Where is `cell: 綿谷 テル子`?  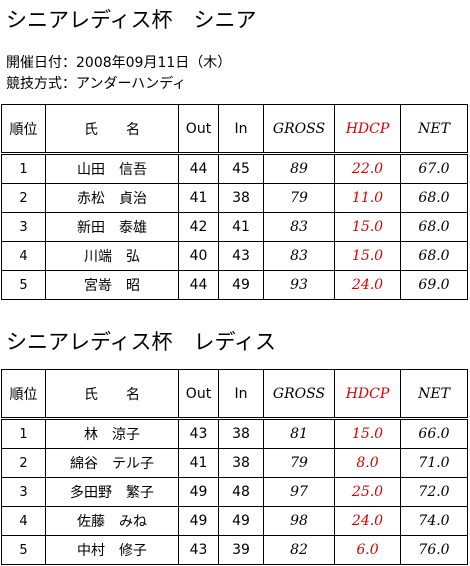
cell: 綿谷 テル子 is located at coordinates (112, 463).